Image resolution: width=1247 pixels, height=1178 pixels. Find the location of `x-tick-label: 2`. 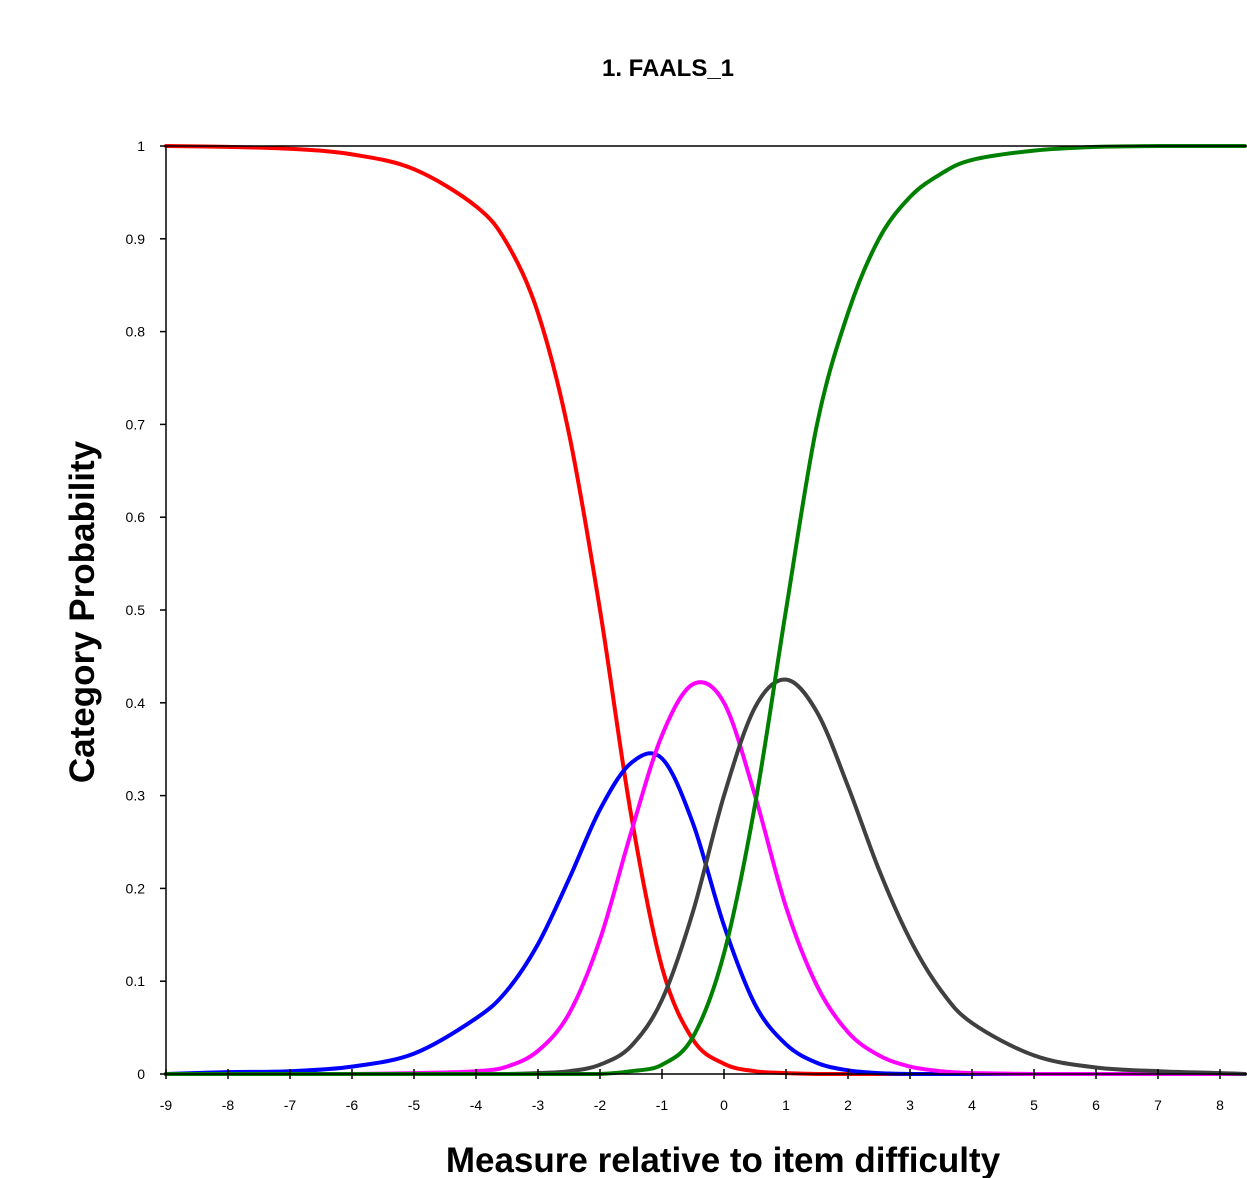

x-tick-label: 2 is located at coordinates (848, 1105).